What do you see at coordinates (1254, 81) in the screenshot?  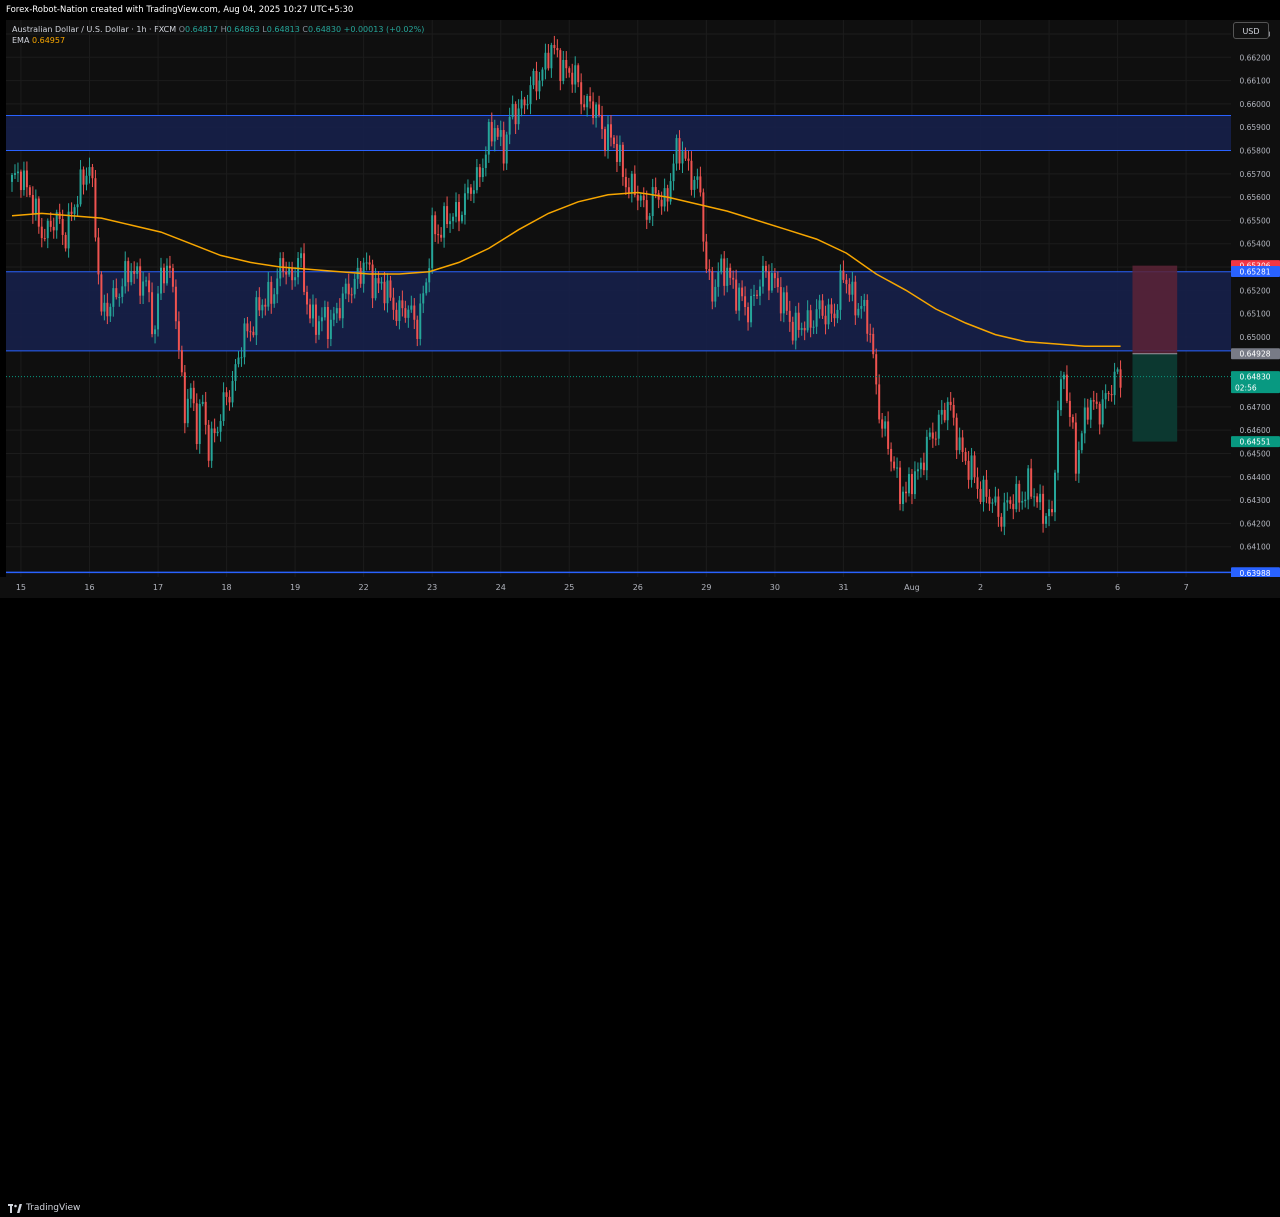 I see `price-tick-label: 0.66100` at bounding box center [1254, 81].